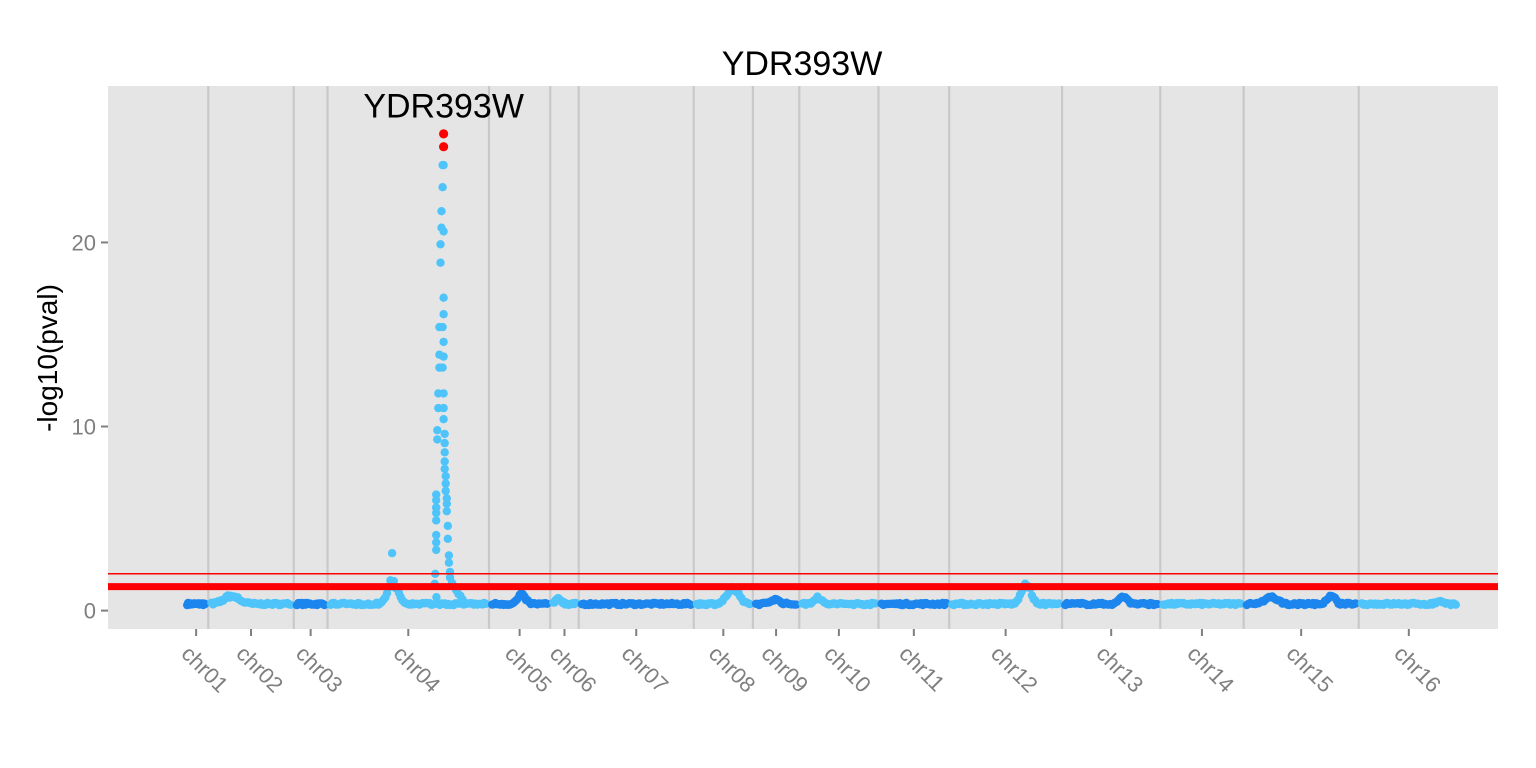 This screenshot has width=1536, height=768. I want to click on x-tick-label: chr08, so click(732, 669).